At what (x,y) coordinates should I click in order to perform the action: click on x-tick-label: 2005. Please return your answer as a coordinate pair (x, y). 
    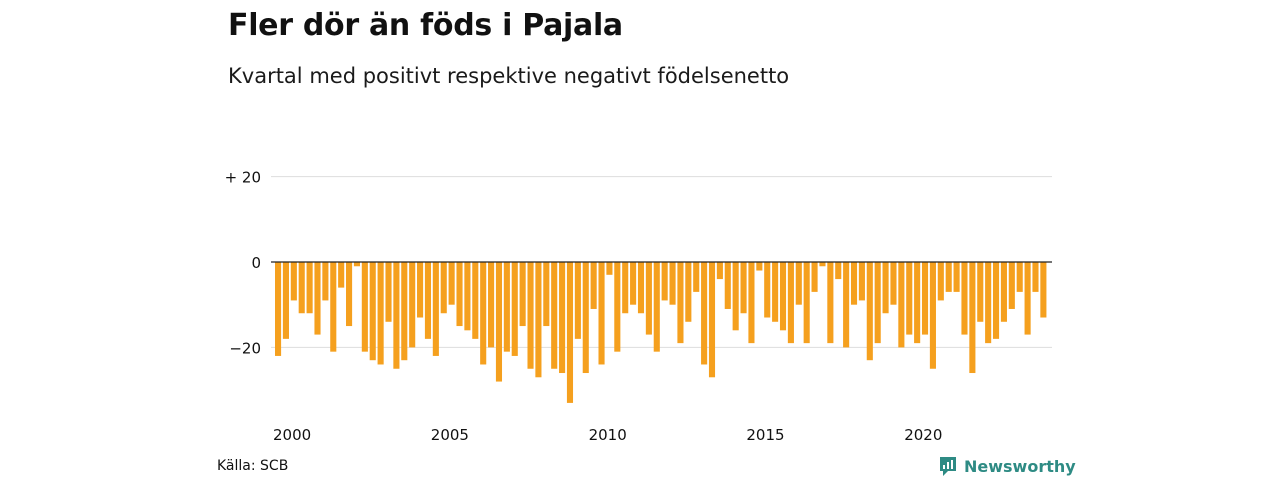
    Looking at the image, I should click on (450, 435).